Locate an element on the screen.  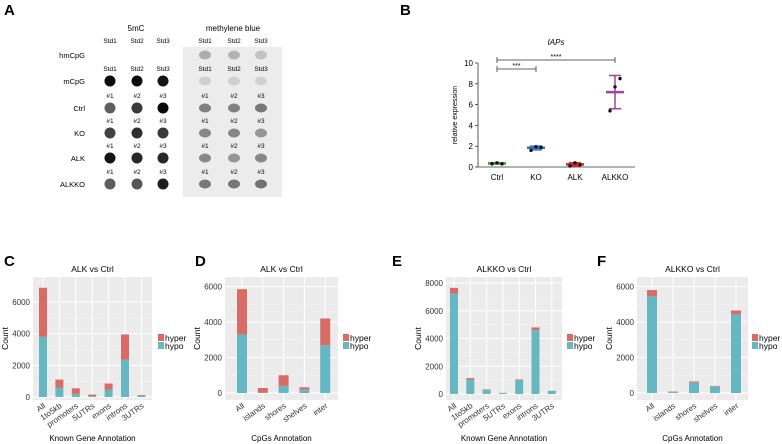
dot-blot-methylene-title: methylene blue is located at coordinates (233, 28).